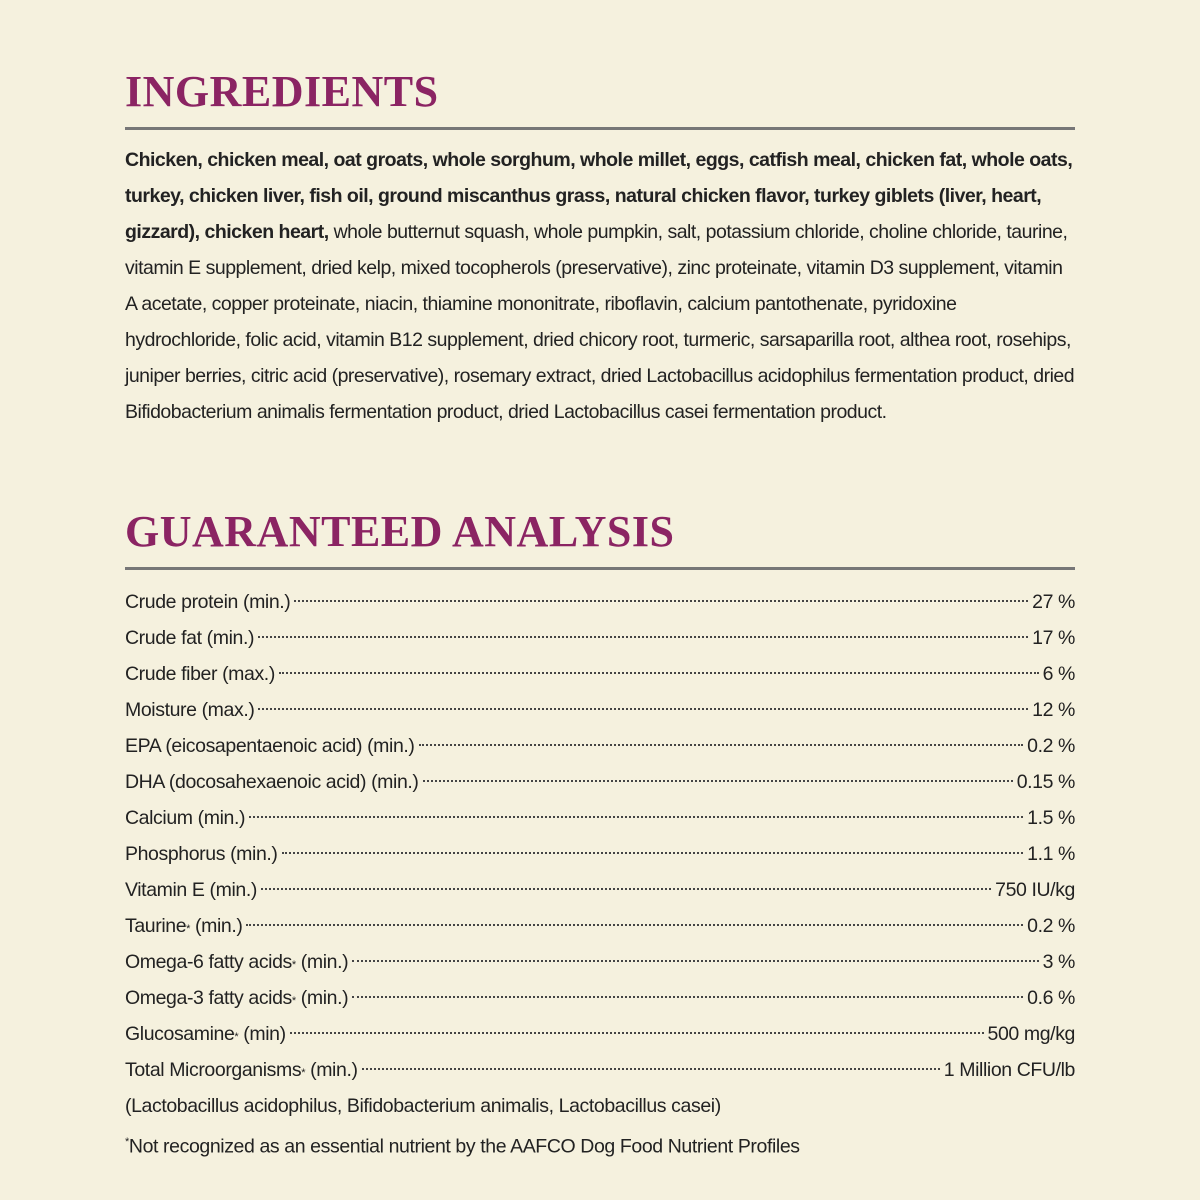 The width and height of the screenshot is (1200, 1200). I want to click on nutrient: Crude protein (min.), so click(208, 602).